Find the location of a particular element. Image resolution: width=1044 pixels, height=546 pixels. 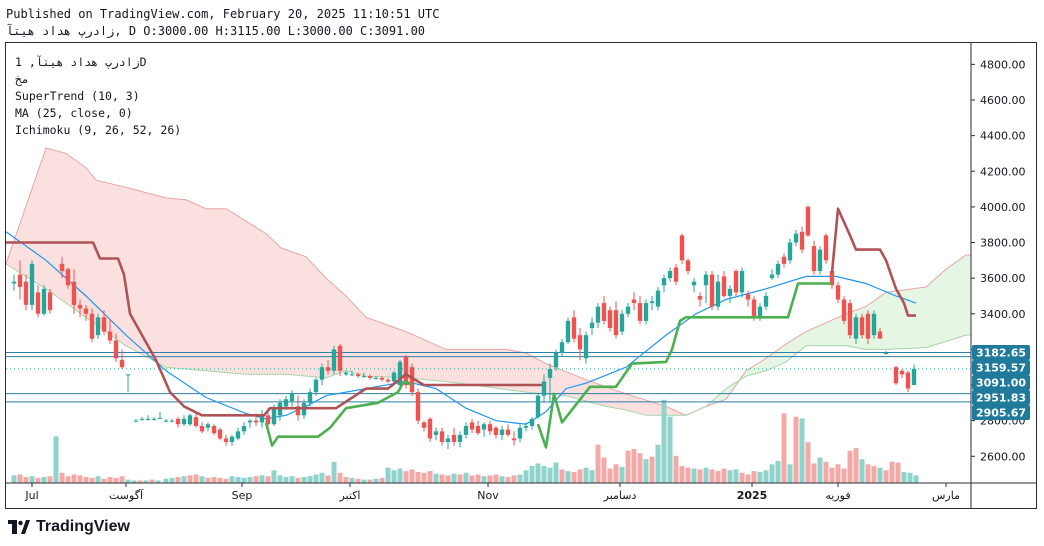

tradingview-logo: TradingView is located at coordinates (69, 527).